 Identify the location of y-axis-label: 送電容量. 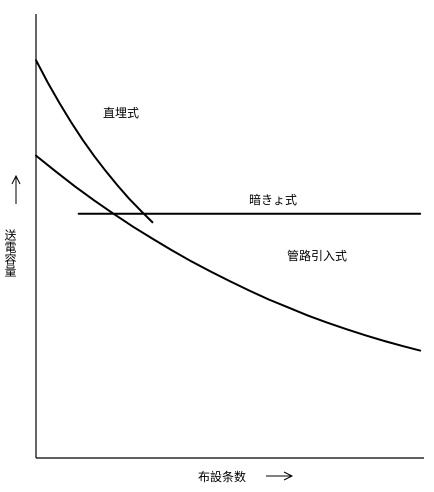
(10, 252).